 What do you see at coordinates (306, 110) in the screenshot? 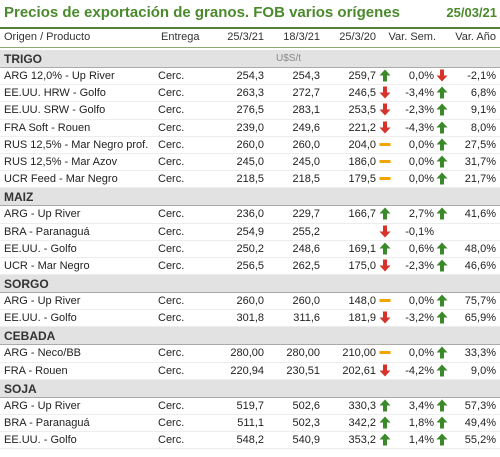
I see `price-date-2: 283,1` at bounding box center [306, 110].